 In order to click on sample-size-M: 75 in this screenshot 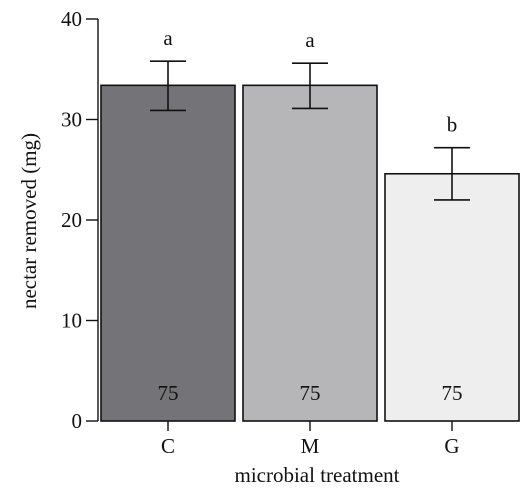, I will do `click(310, 393)`.